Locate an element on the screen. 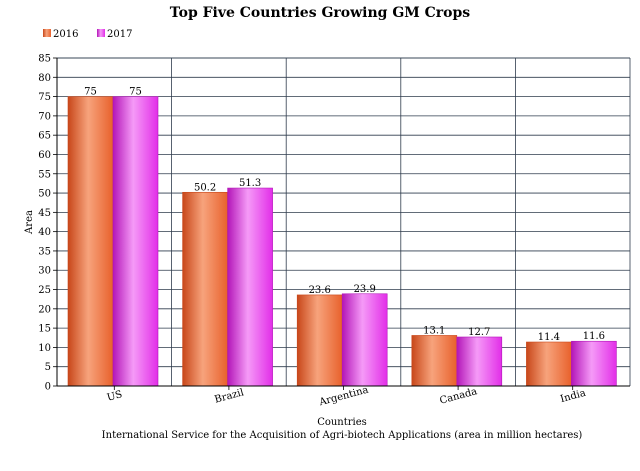  bar-brazil-2016 is located at coordinates (205, 289).